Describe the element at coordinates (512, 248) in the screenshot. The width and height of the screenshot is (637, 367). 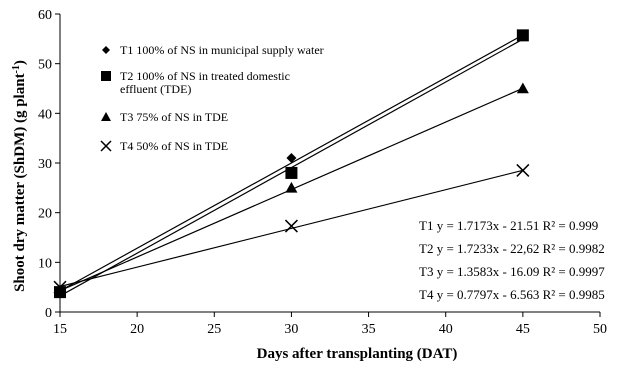
I see `trendline-equation: T2 y = 1.7233x - 22,62 R² = 0.9982` at that location.